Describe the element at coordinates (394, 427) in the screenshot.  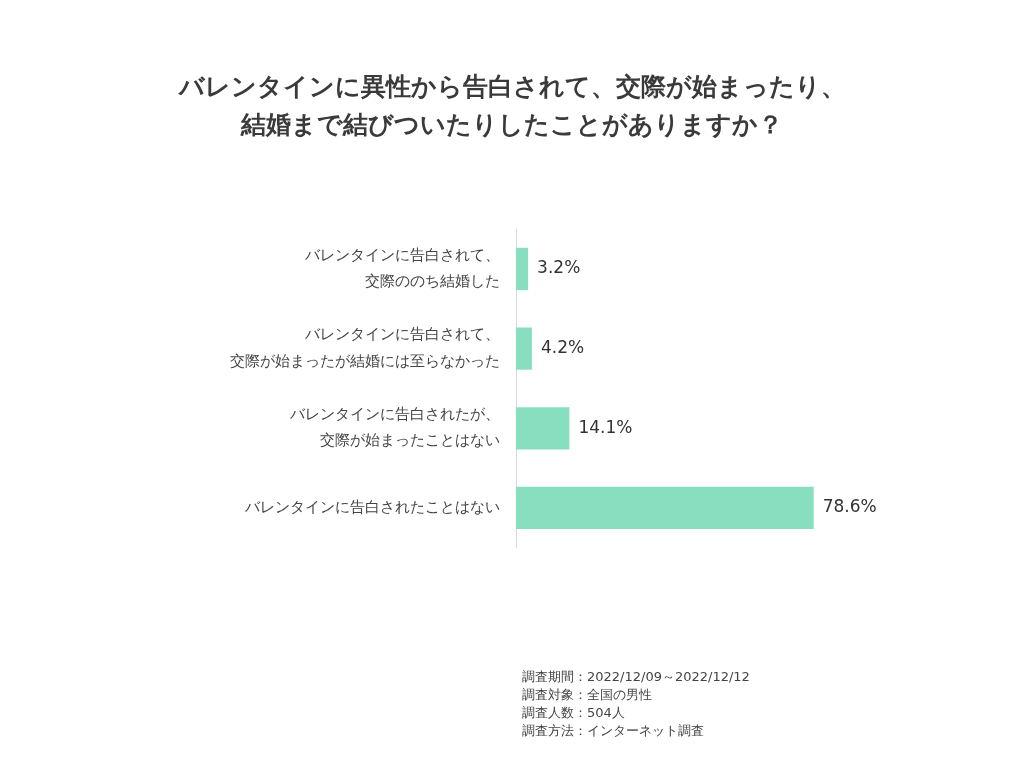
I see `y-tick-label: バレンタインに告白されたが、交際が始まったことはない` at that location.